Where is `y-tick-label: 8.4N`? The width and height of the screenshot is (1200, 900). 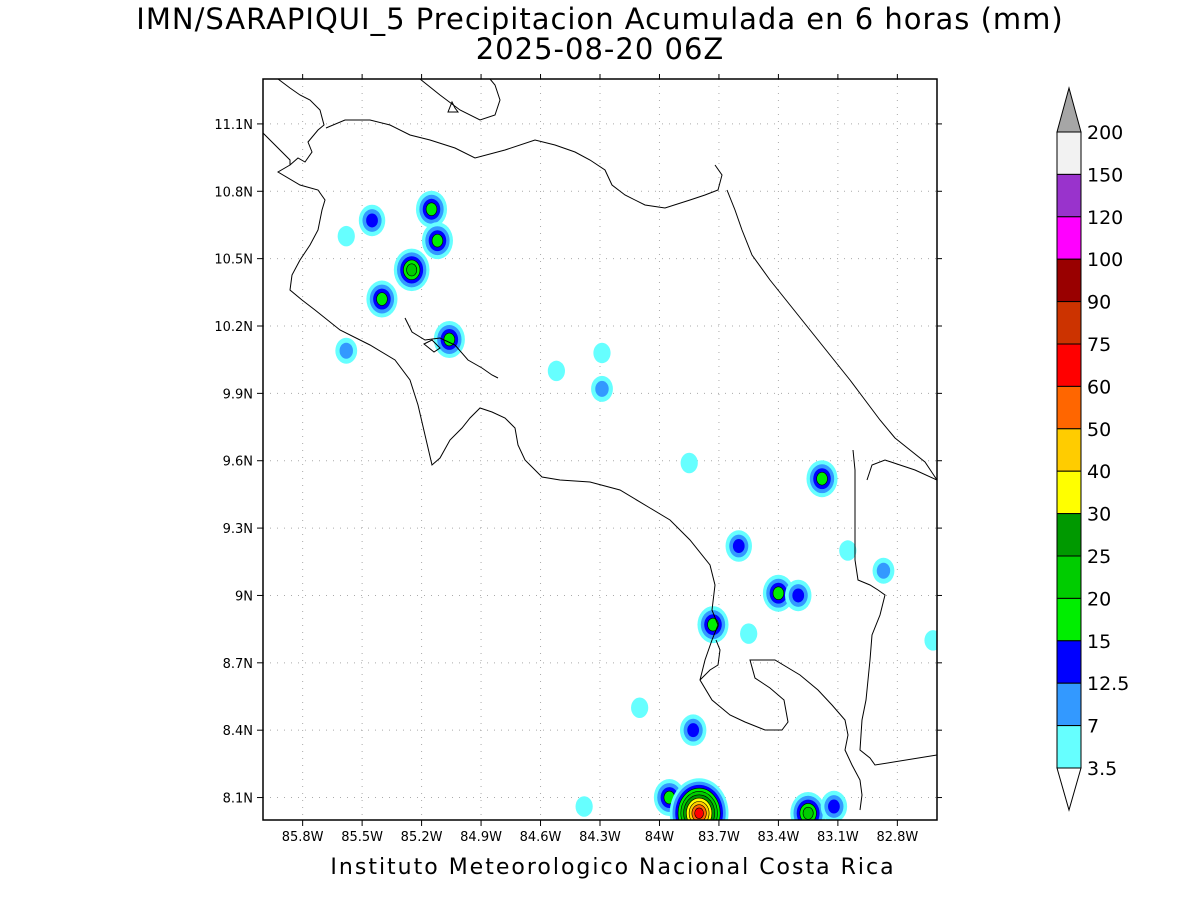 y-tick-label: 8.4N is located at coordinates (238, 731).